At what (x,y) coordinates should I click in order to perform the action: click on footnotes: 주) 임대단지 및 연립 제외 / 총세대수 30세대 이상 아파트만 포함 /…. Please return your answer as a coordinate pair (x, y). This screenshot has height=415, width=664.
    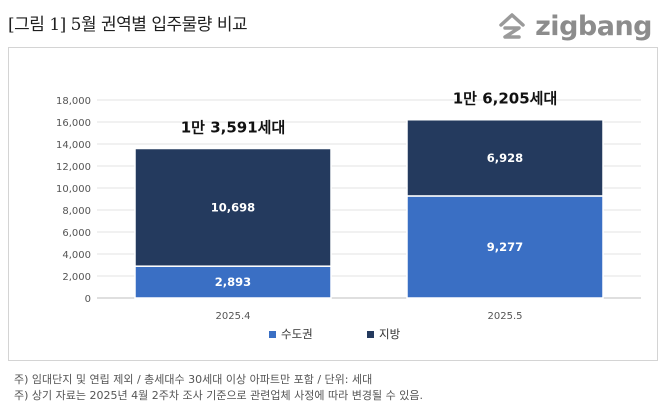
    Looking at the image, I should click on (218, 387).